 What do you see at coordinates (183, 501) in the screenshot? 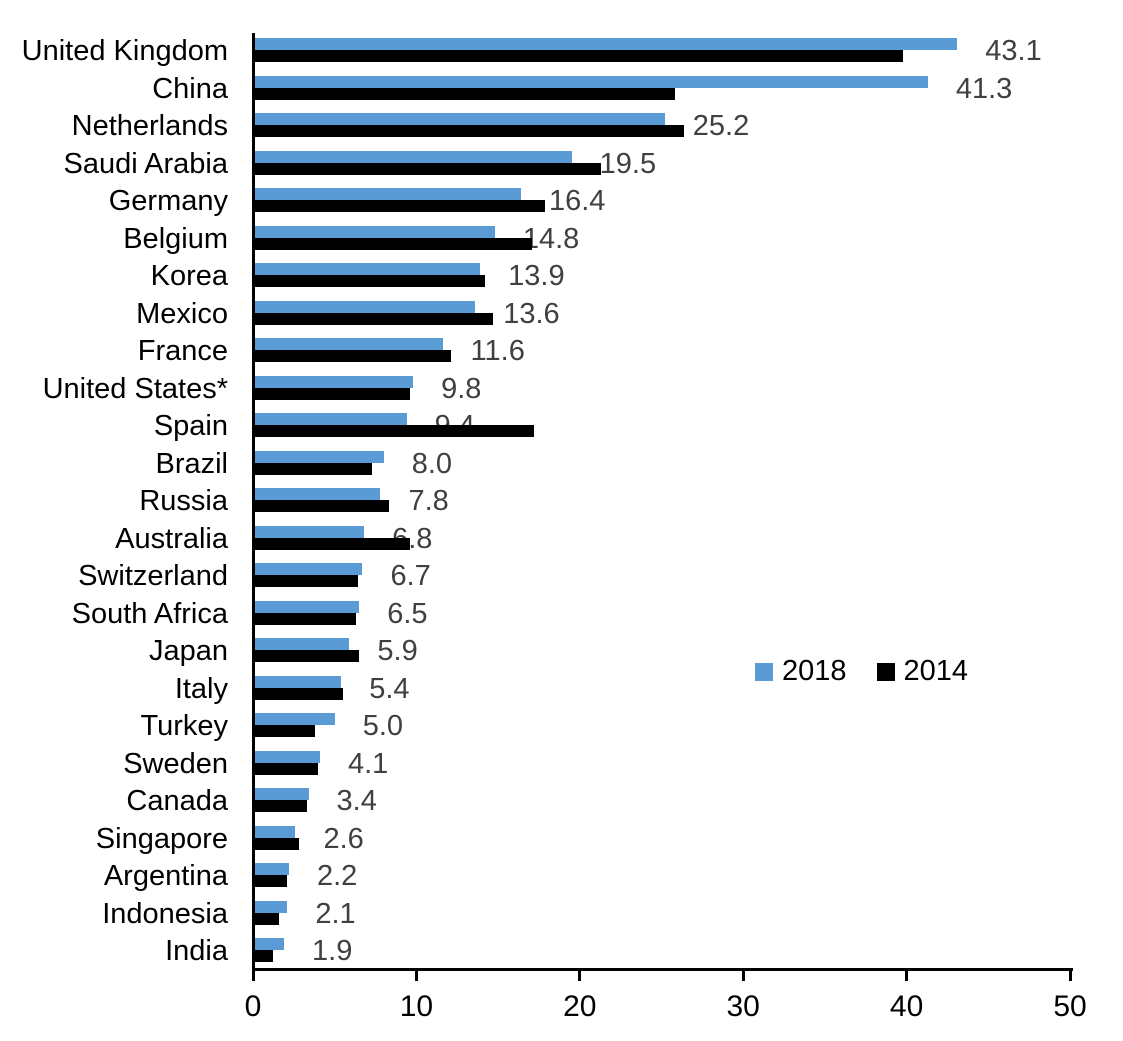
I see `category-label-russia: Russia` at bounding box center [183, 501].